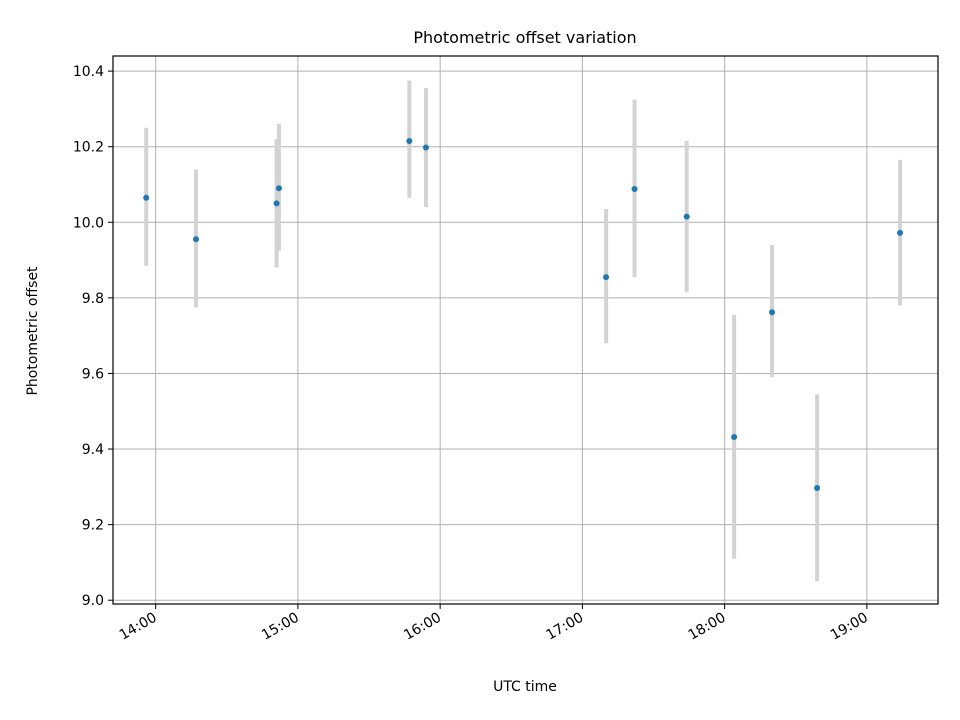 The image size is (960, 720). Describe the element at coordinates (93, 601) in the screenshot. I see `y-tick-label: 9.0` at that location.